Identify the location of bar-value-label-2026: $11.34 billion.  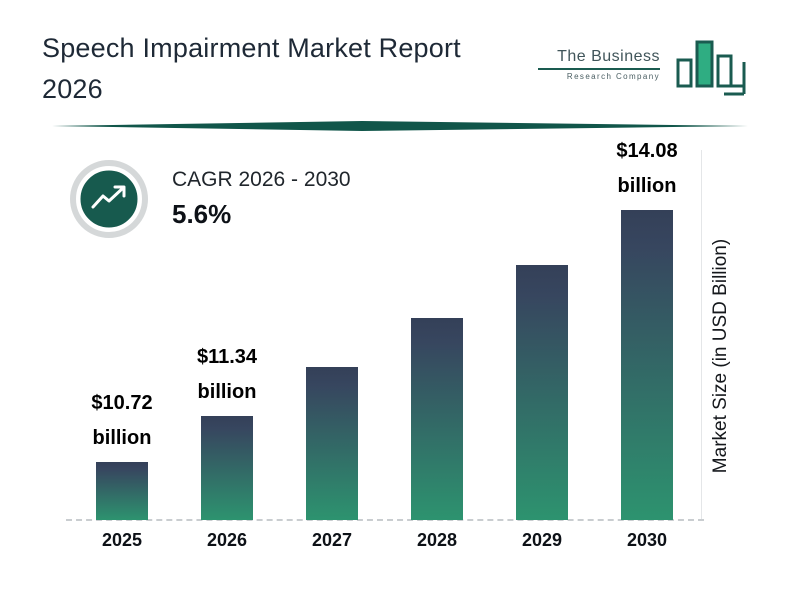
(227, 374).